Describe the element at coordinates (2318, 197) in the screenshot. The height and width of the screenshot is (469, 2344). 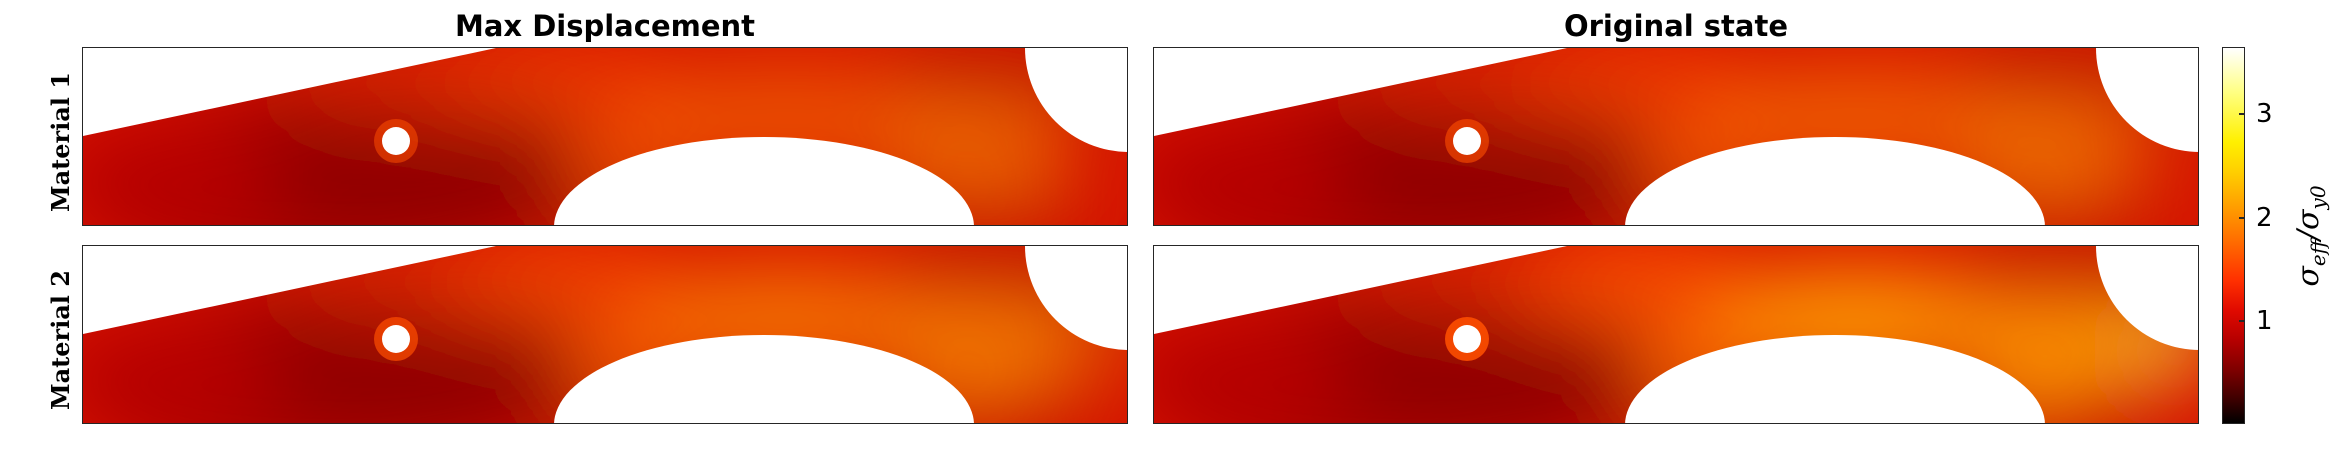
I see `colorbar-label-sub-y0: y0` at that location.